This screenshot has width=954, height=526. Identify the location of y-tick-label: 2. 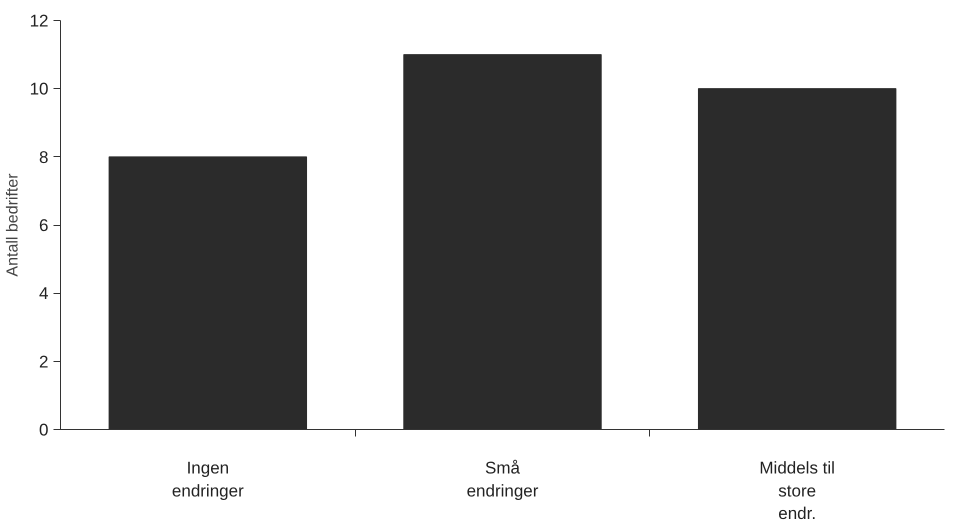
(44, 362).